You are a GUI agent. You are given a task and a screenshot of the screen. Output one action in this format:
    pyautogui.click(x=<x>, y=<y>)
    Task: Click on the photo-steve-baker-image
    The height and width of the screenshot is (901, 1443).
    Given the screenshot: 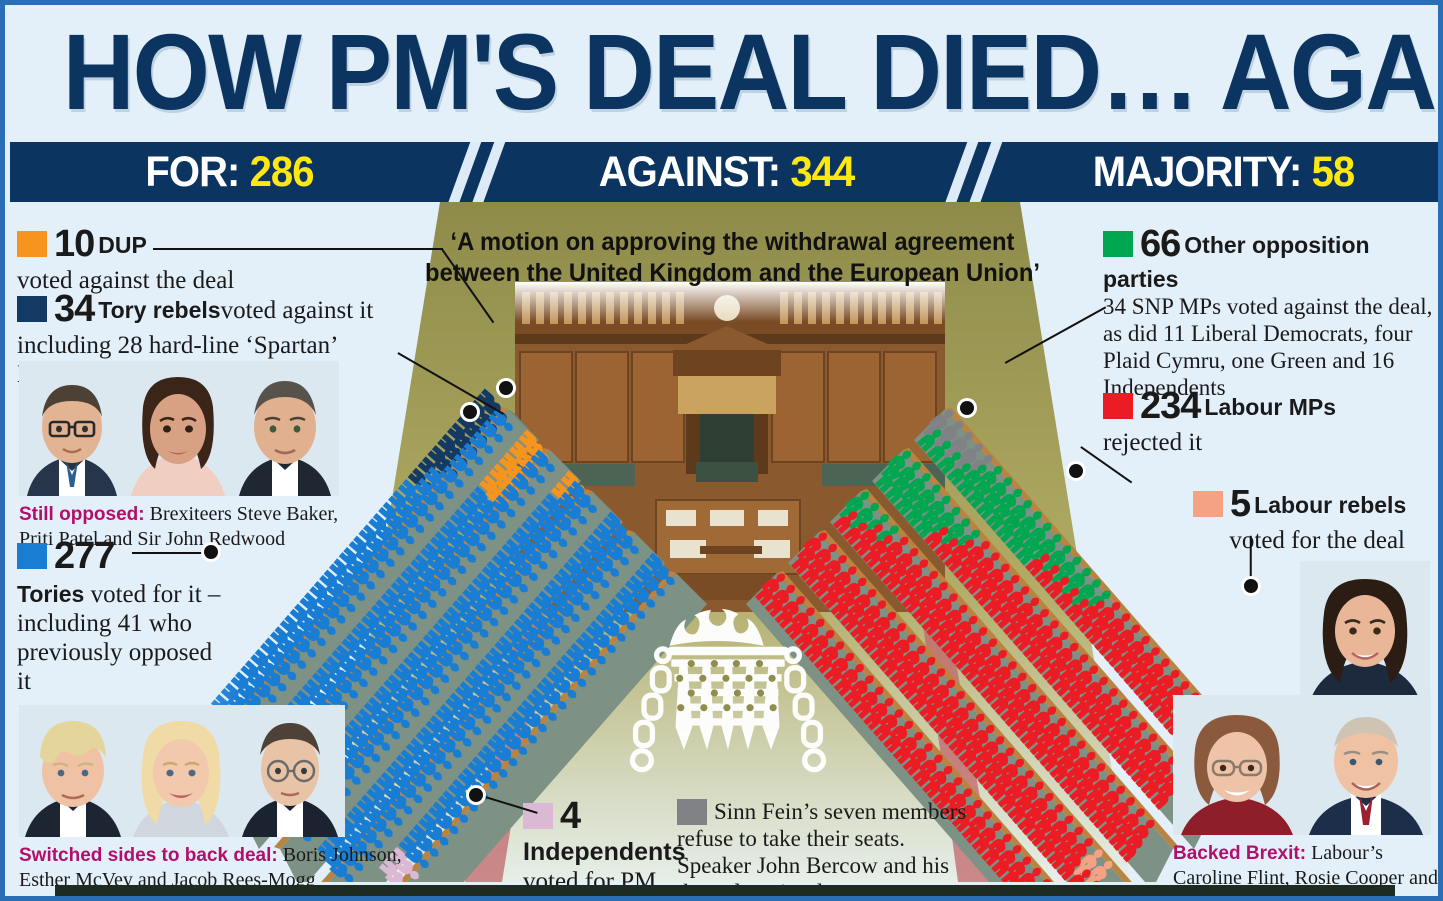 What is the action you would take?
    pyautogui.click(x=72, y=428)
    